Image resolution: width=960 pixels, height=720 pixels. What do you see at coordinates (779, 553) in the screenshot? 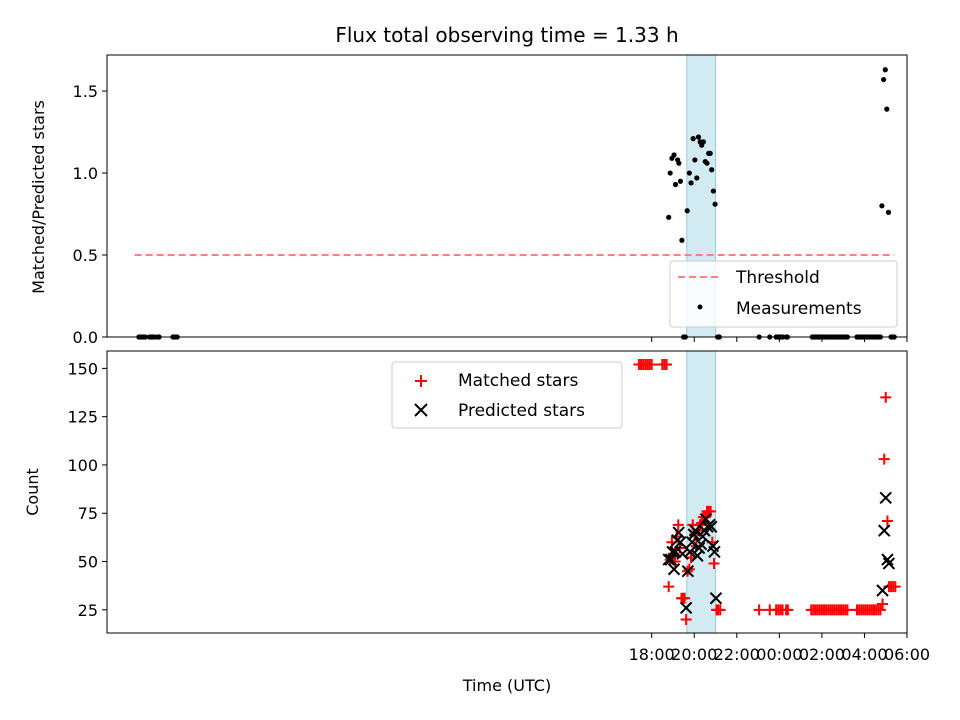
I see `predicted-star-markers` at bounding box center [779, 553].